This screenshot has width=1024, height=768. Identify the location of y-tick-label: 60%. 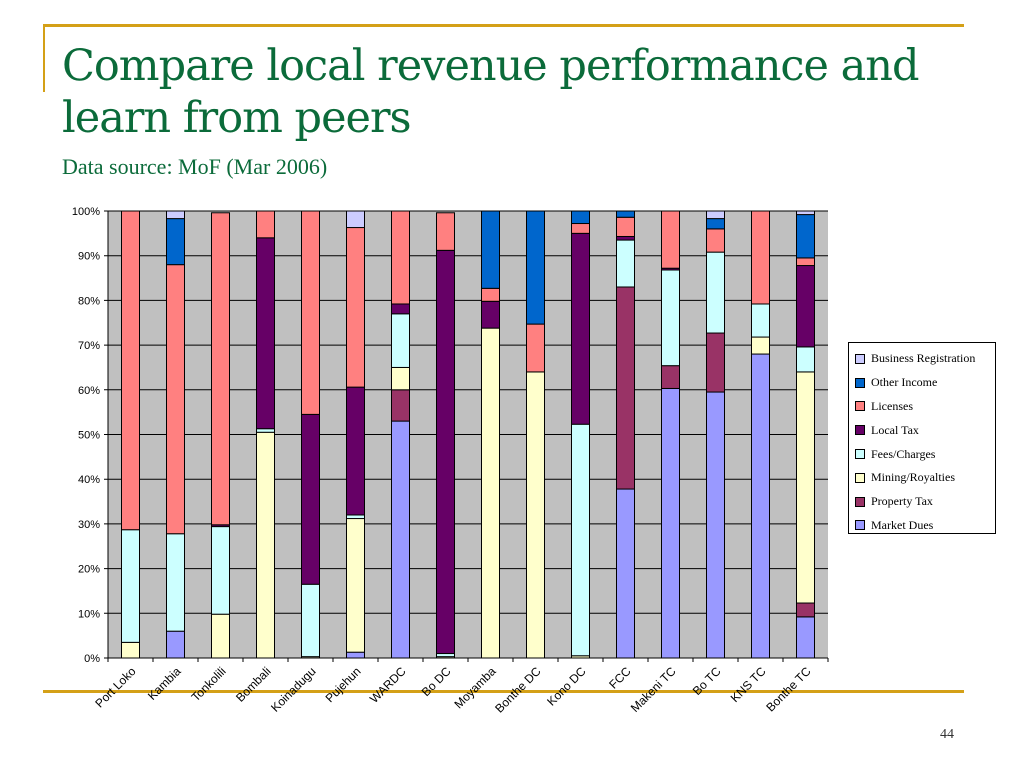
(89, 391).